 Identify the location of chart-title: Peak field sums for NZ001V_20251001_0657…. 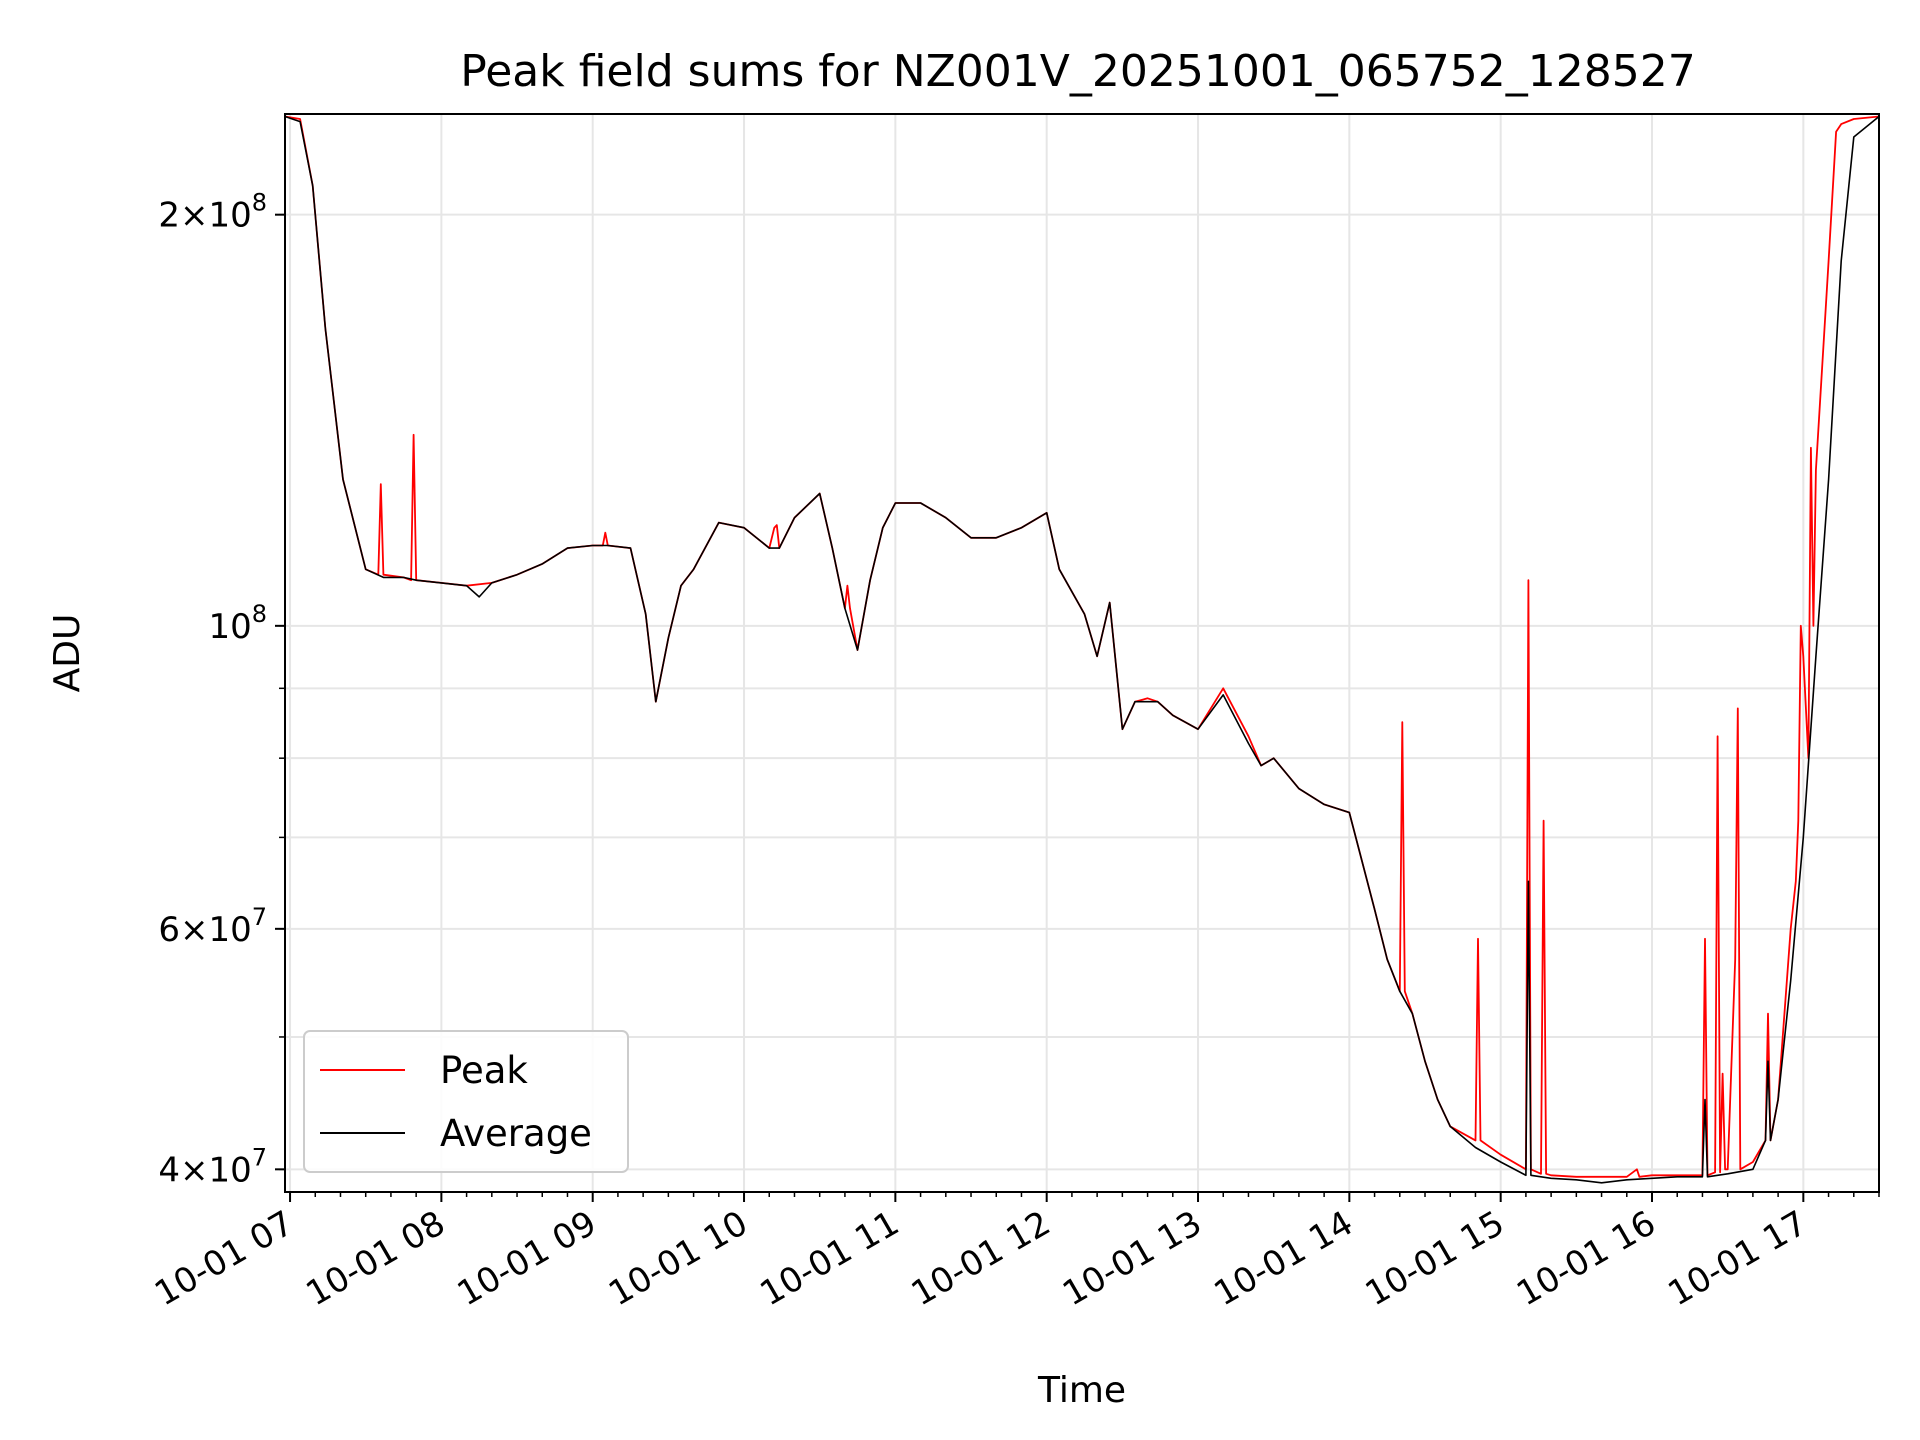
(1077, 71).